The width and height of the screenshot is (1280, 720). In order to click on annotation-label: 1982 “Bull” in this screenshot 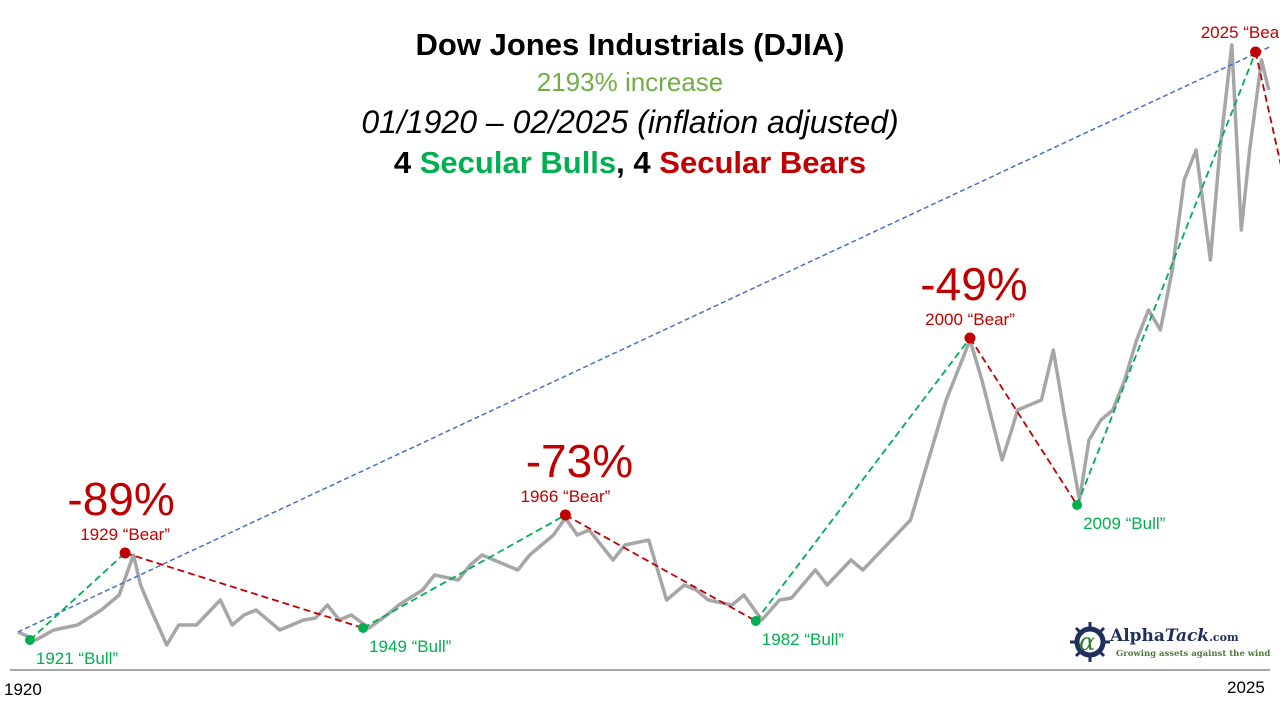, I will do `click(803, 639)`.